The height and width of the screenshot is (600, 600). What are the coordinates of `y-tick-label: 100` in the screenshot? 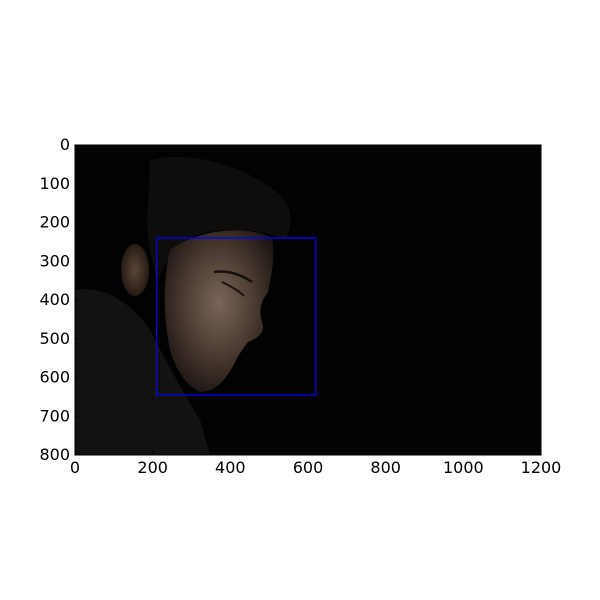 It's located at (54, 183).